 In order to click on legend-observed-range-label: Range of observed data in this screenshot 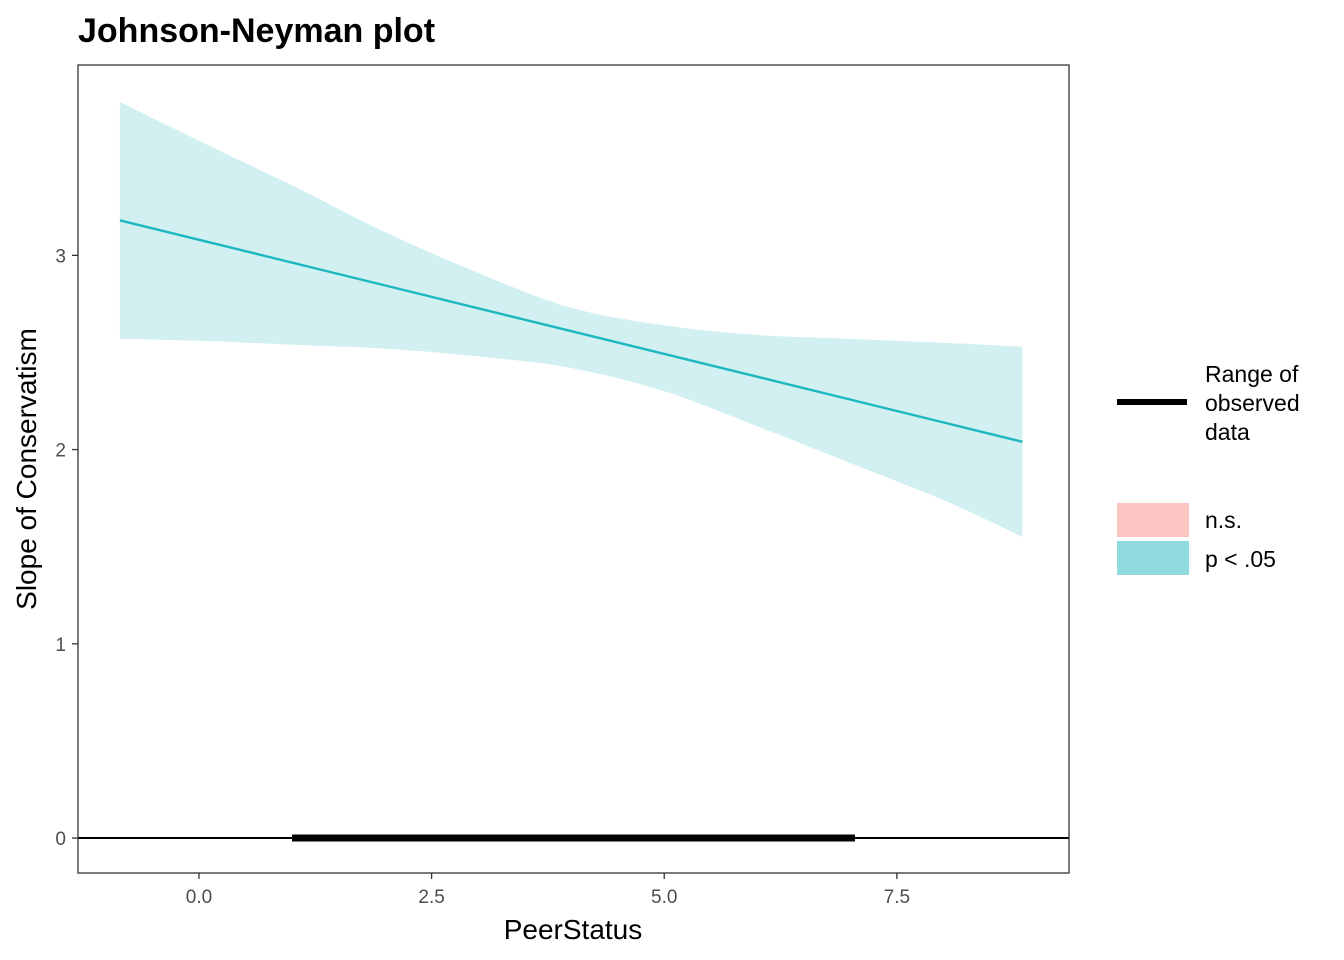, I will do `click(1255, 403)`.